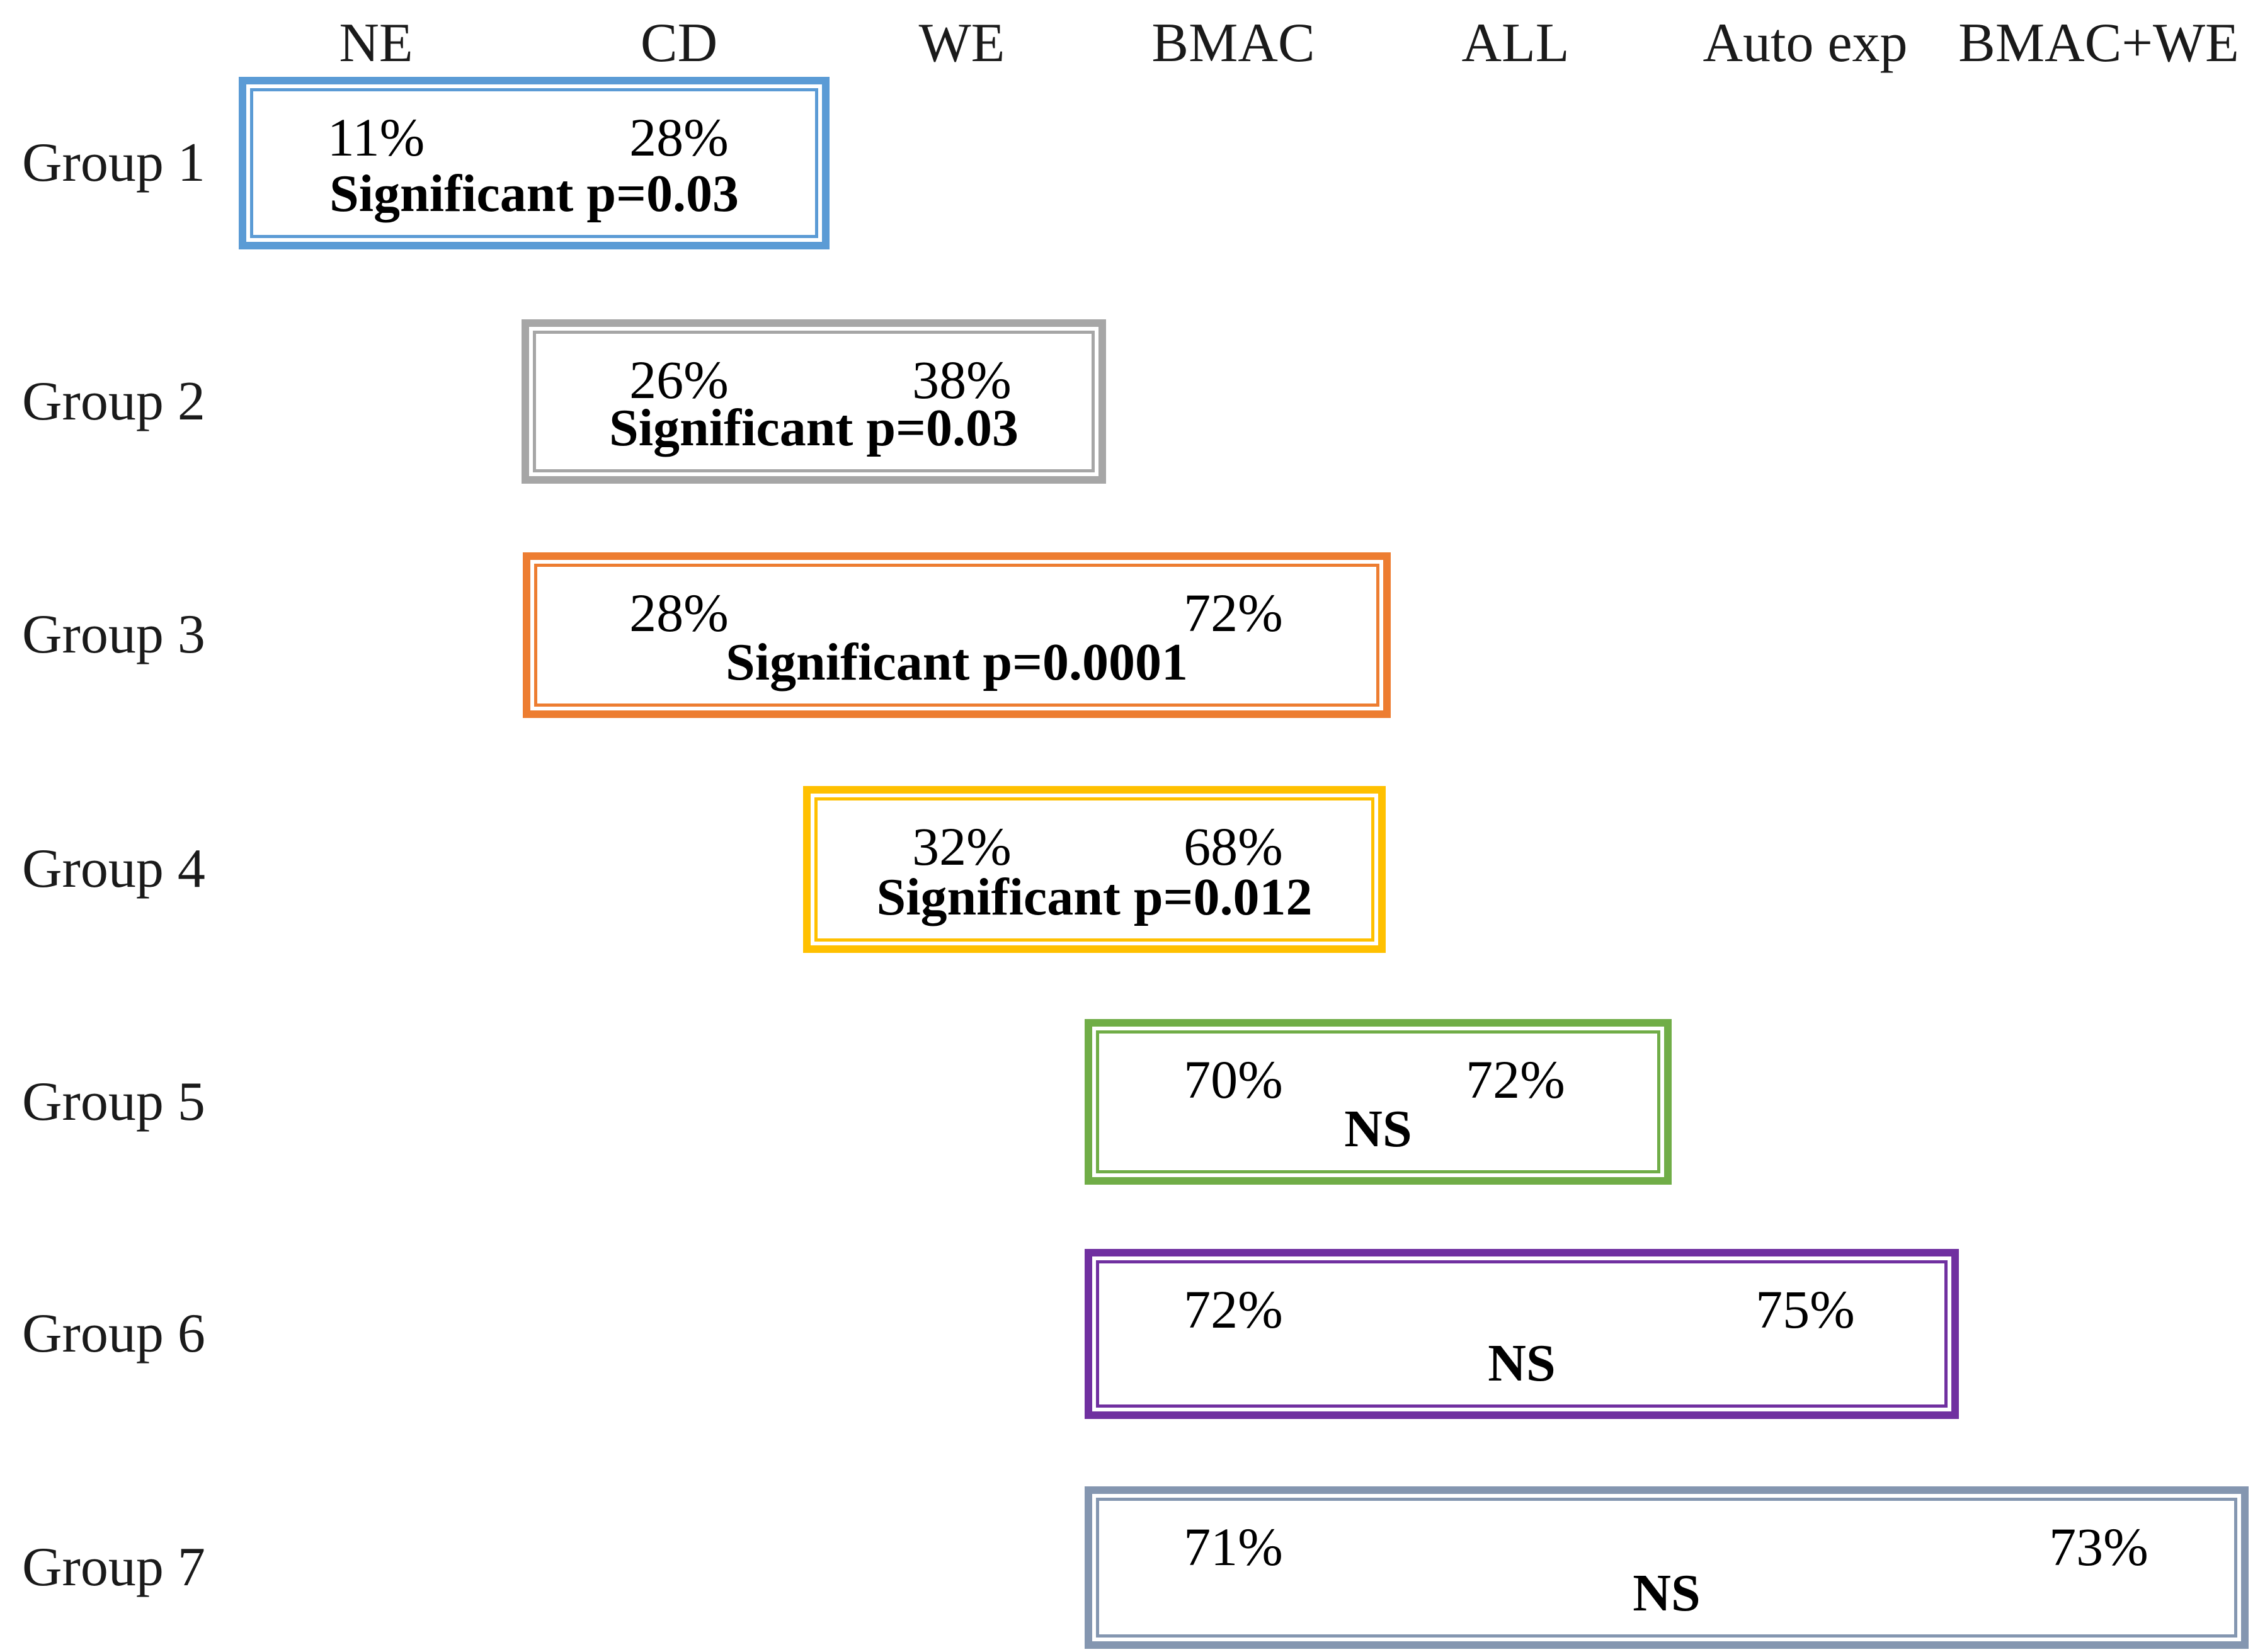 This screenshot has height=1652, width=2265. I want to click on column-header-bmac: BMAC, so click(1233, 44).